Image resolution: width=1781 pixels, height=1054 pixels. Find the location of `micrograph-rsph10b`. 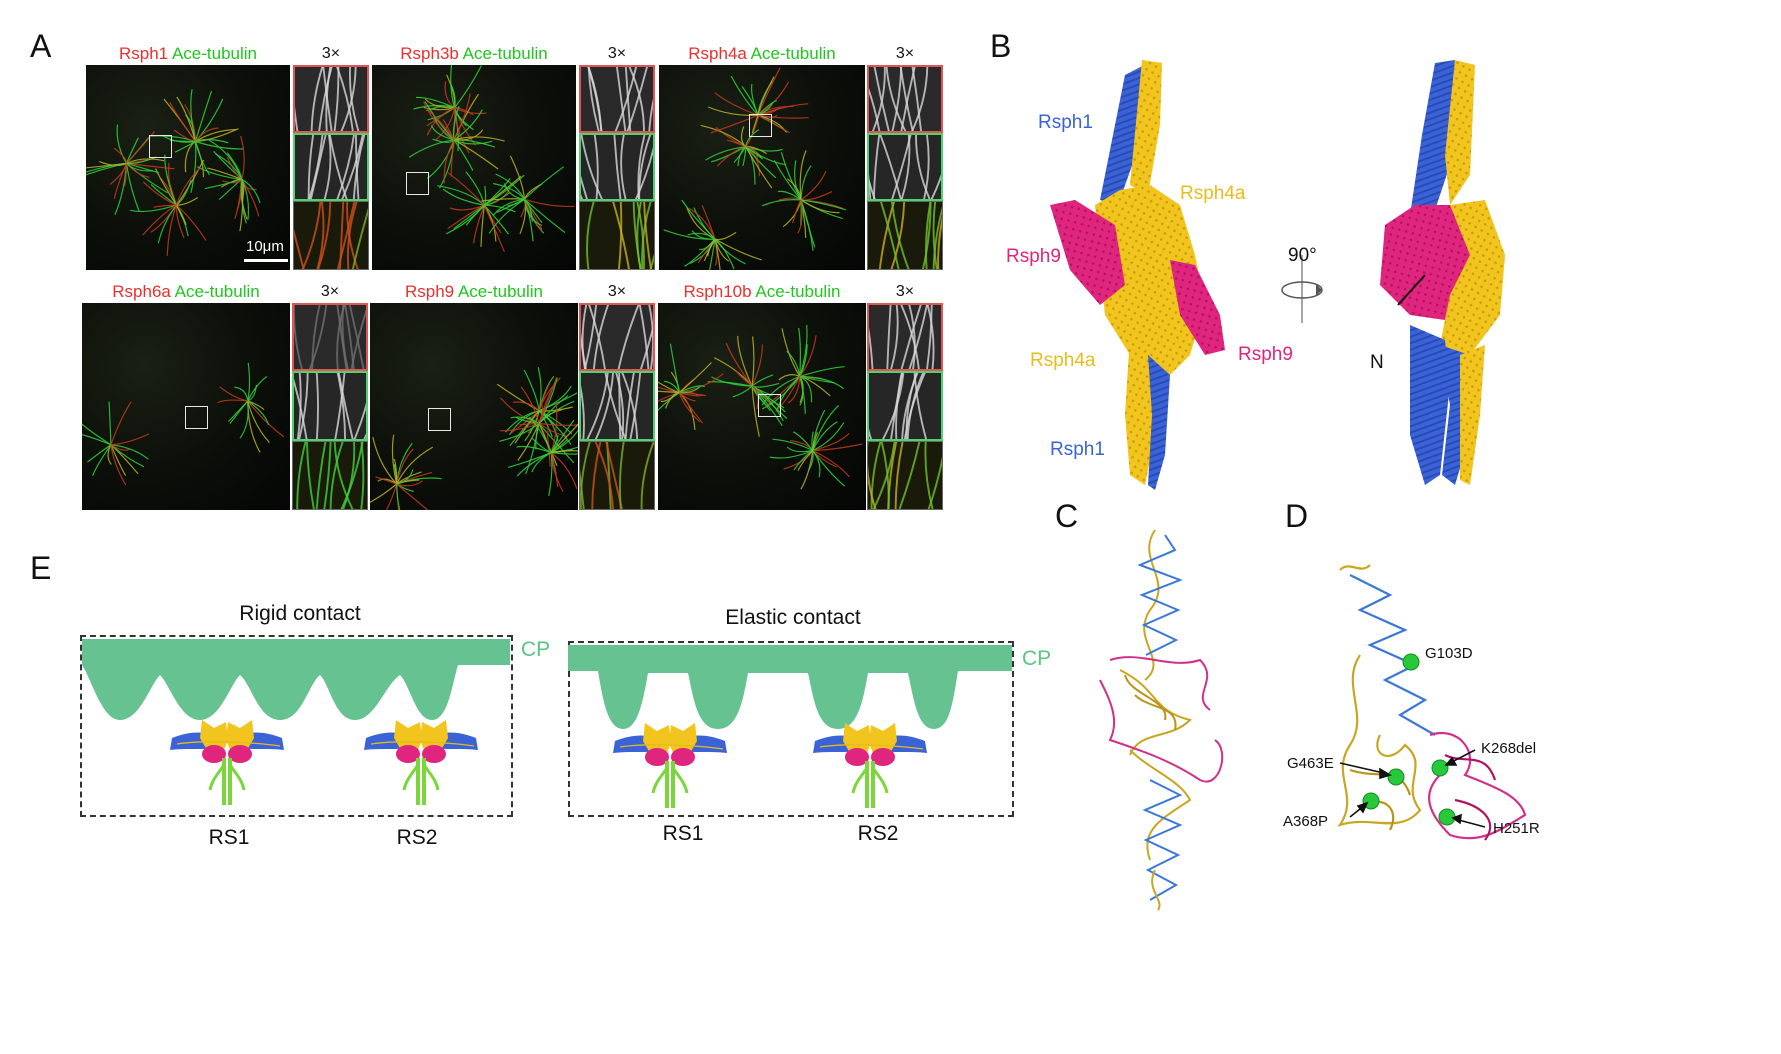

micrograph-rsph10b is located at coordinates (762, 406).